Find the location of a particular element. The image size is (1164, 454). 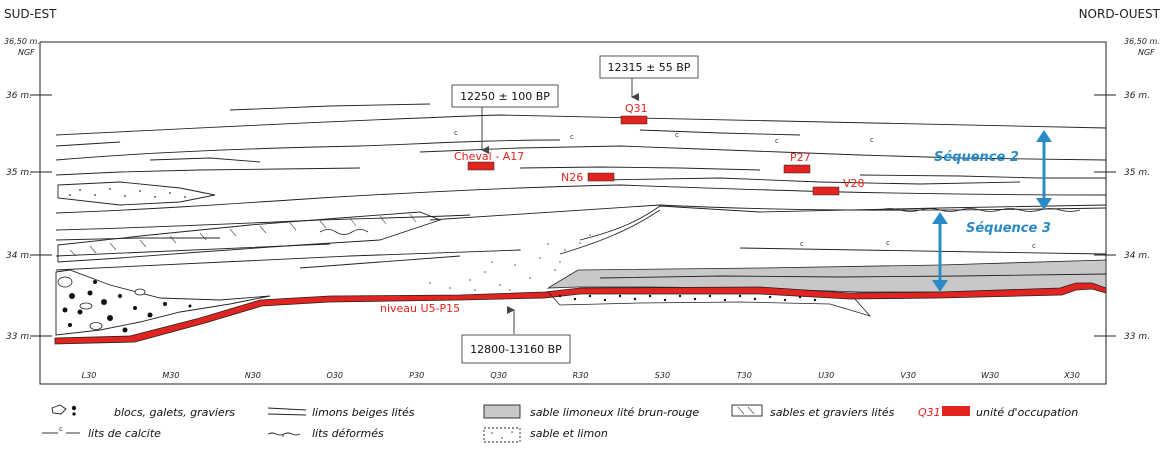

gravel-lens-upper is located at coordinates (136, 193).